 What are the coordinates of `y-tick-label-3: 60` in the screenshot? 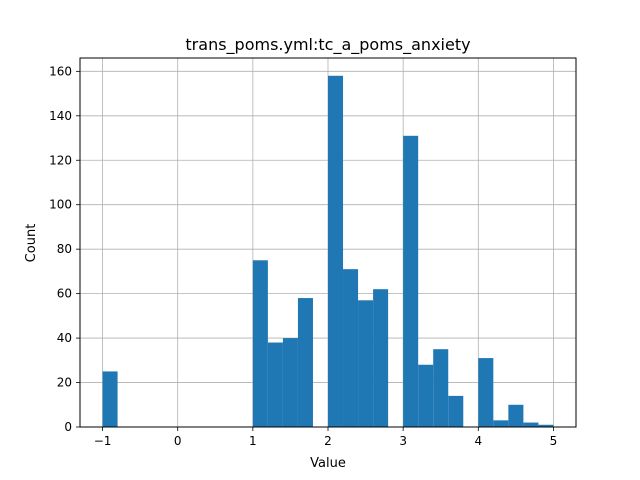 It's located at (64, 294).